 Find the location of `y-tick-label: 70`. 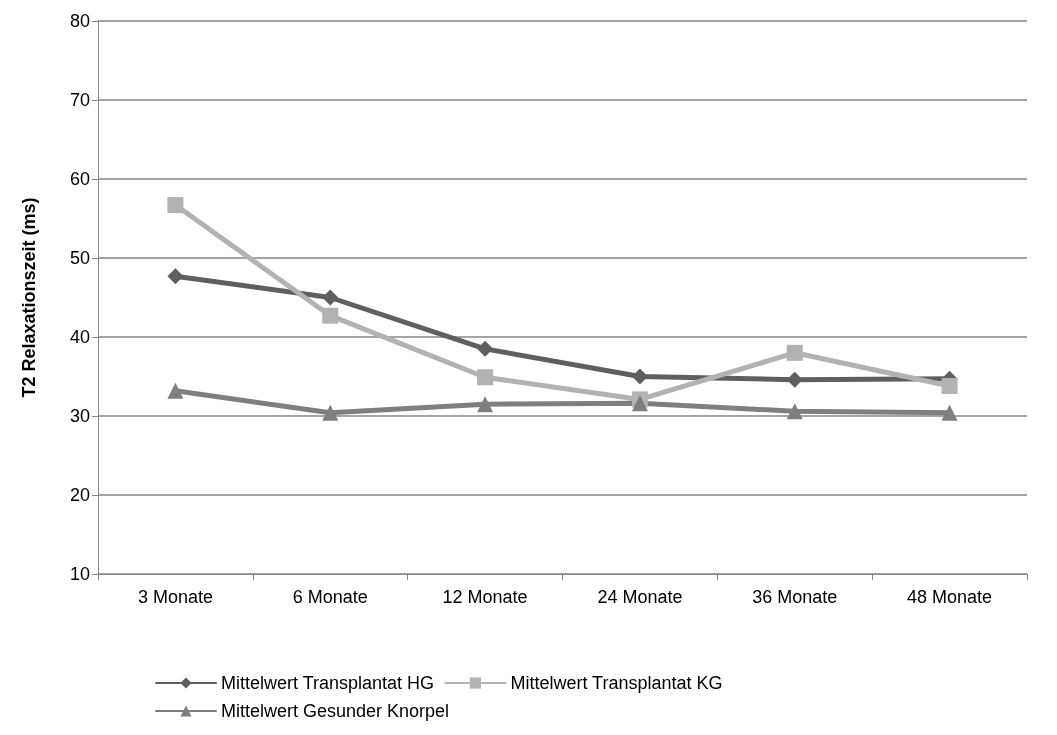

y-tick-label: 70 is located at coordinates (79, 100).